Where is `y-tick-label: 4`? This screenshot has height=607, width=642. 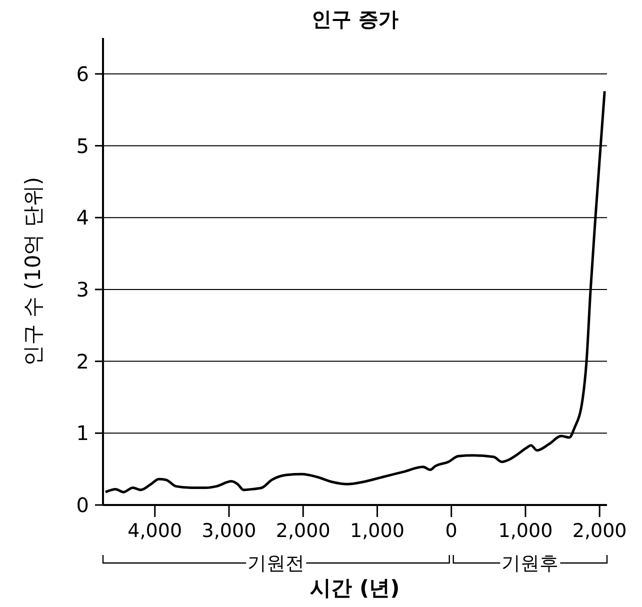 y-tick-label: 4 is located at coordinates (82, 218).